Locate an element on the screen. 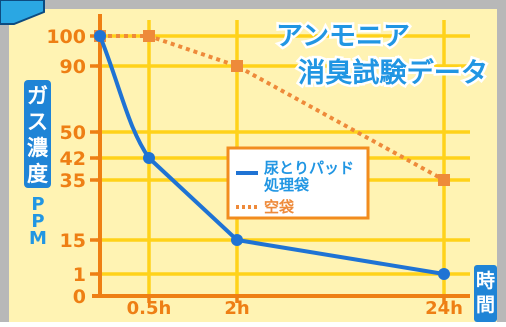 The width and height of the screenshot is (506, 327). x-tick-label-0.5h: 0.5h is located at coordinates (149, 308).